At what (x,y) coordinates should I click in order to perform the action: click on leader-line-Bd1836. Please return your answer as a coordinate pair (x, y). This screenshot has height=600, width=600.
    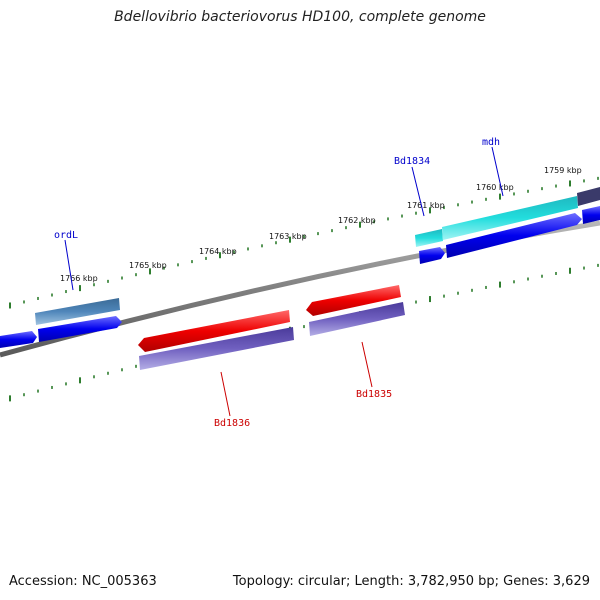
    Looking at the image, I should click on (225, 394).